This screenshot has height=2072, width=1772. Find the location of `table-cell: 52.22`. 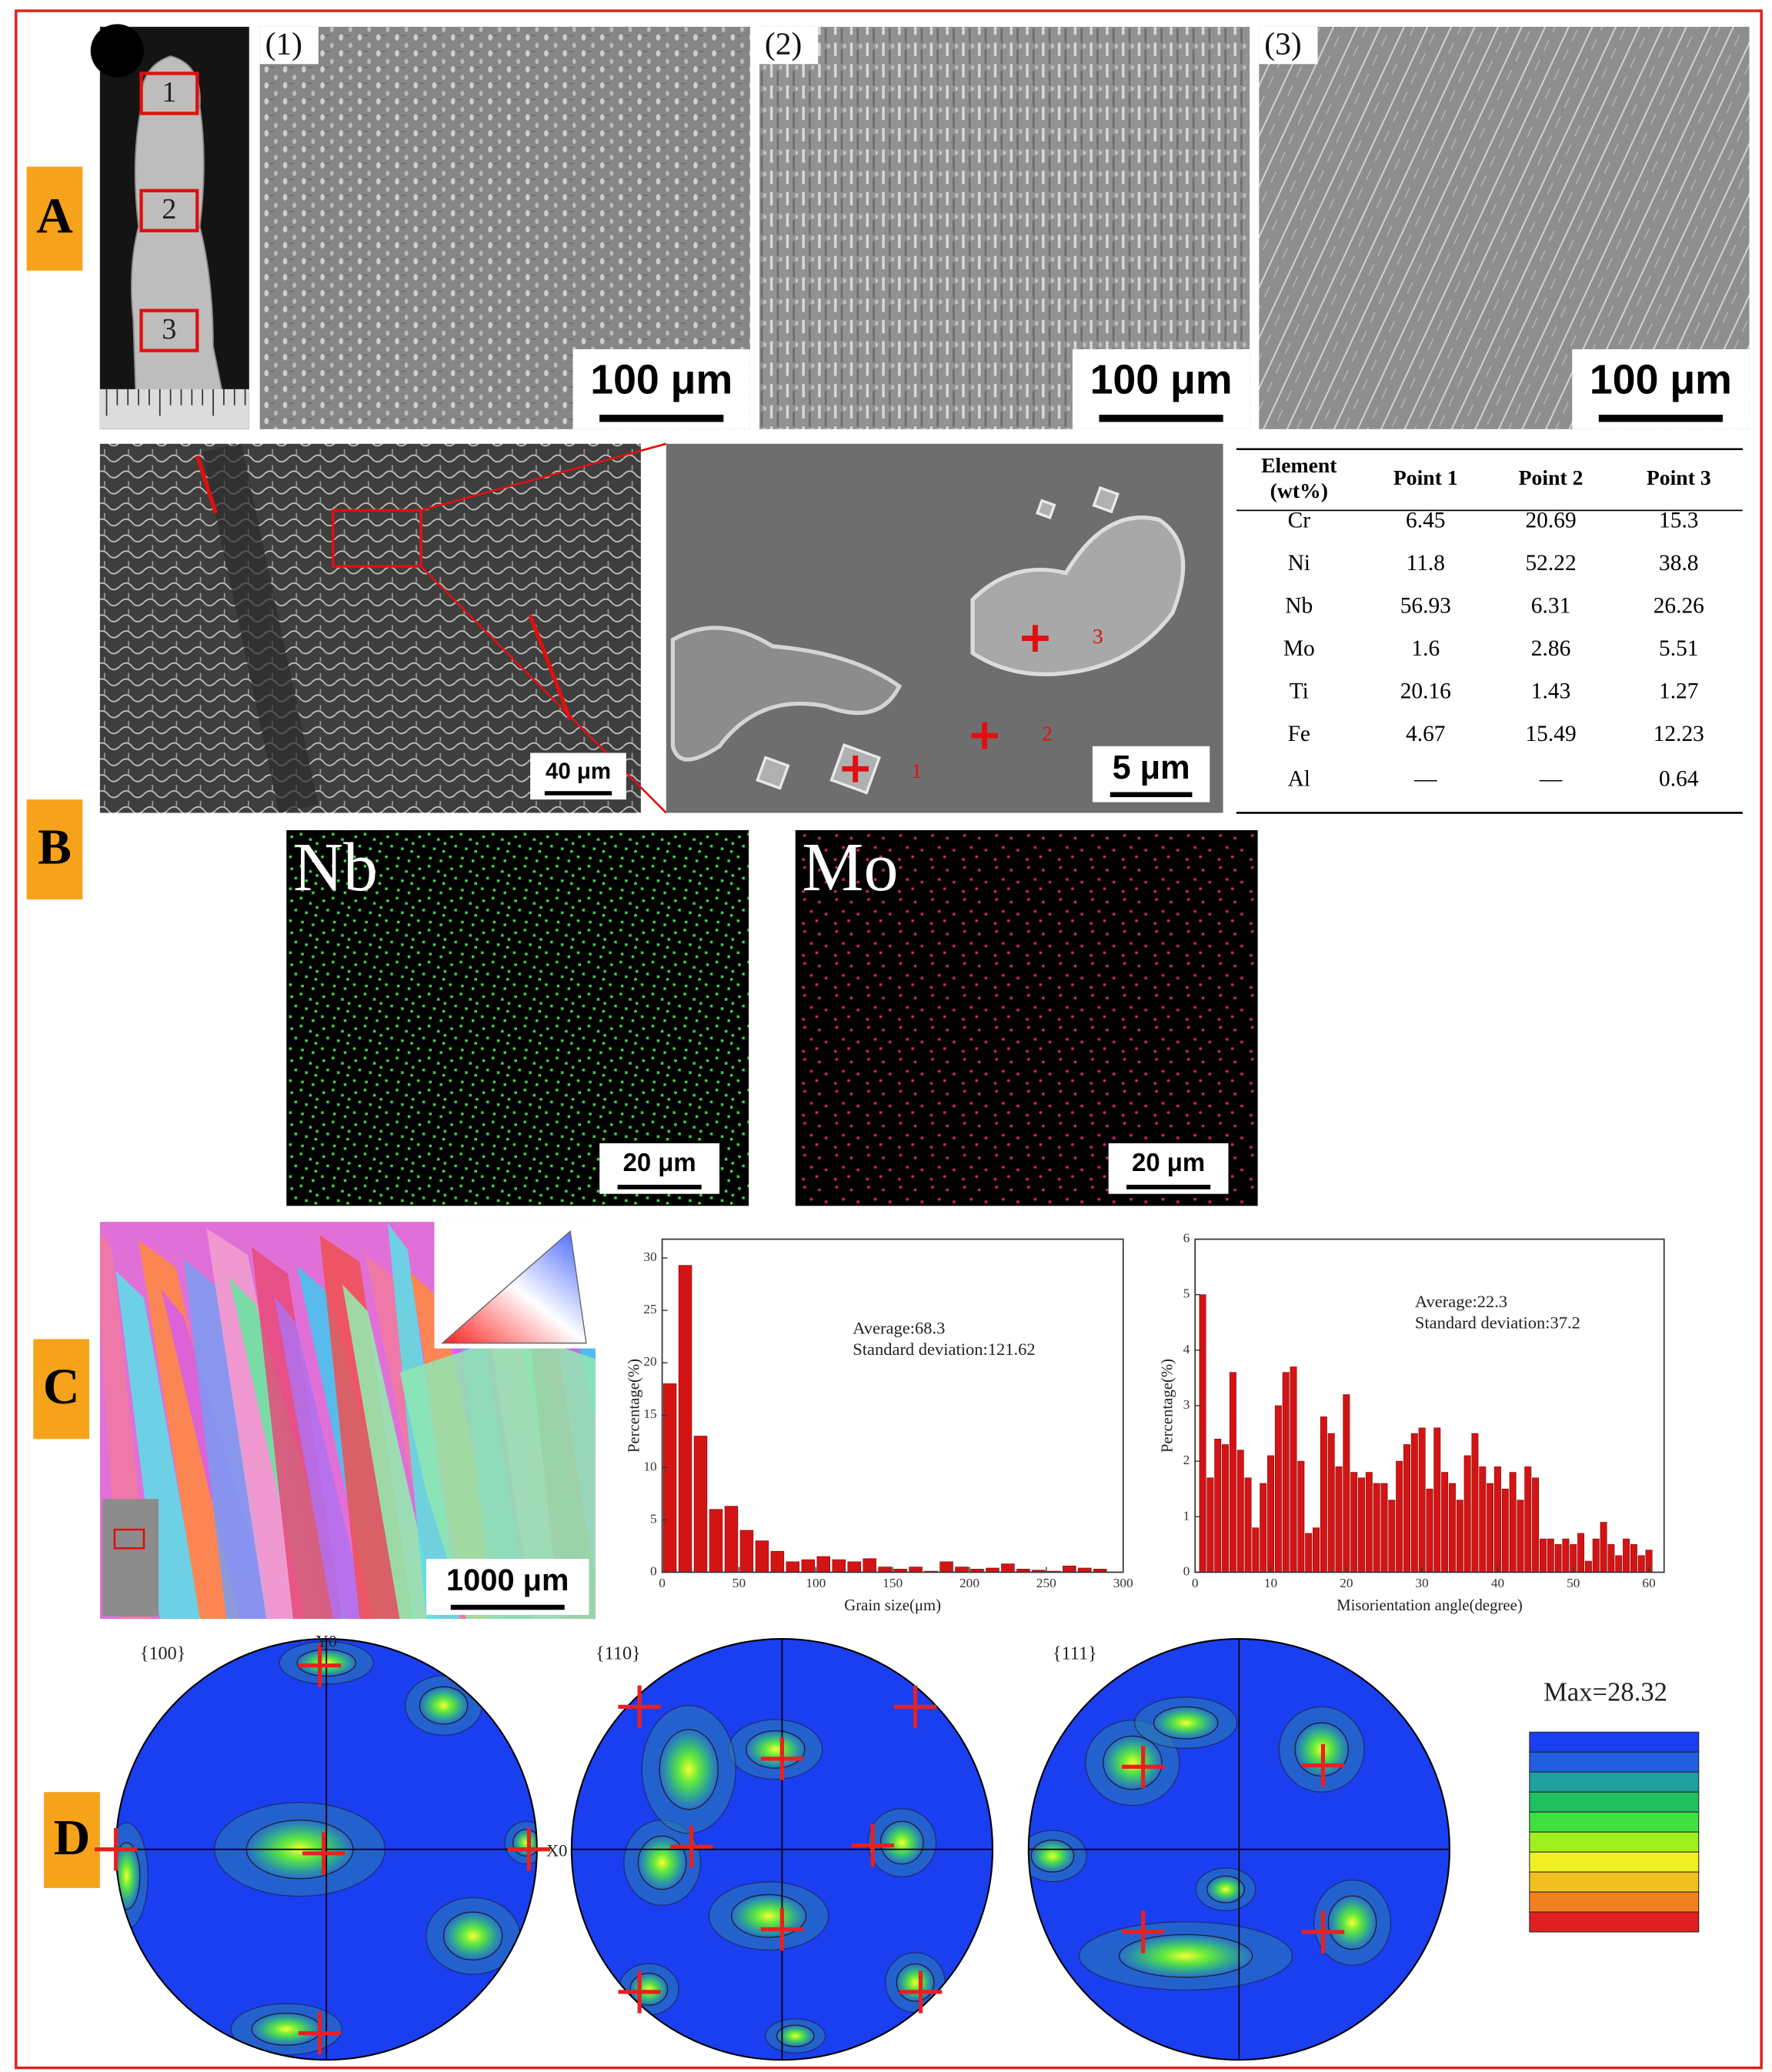

table-cell: 52.22 is located at coordinates (1550, 563).